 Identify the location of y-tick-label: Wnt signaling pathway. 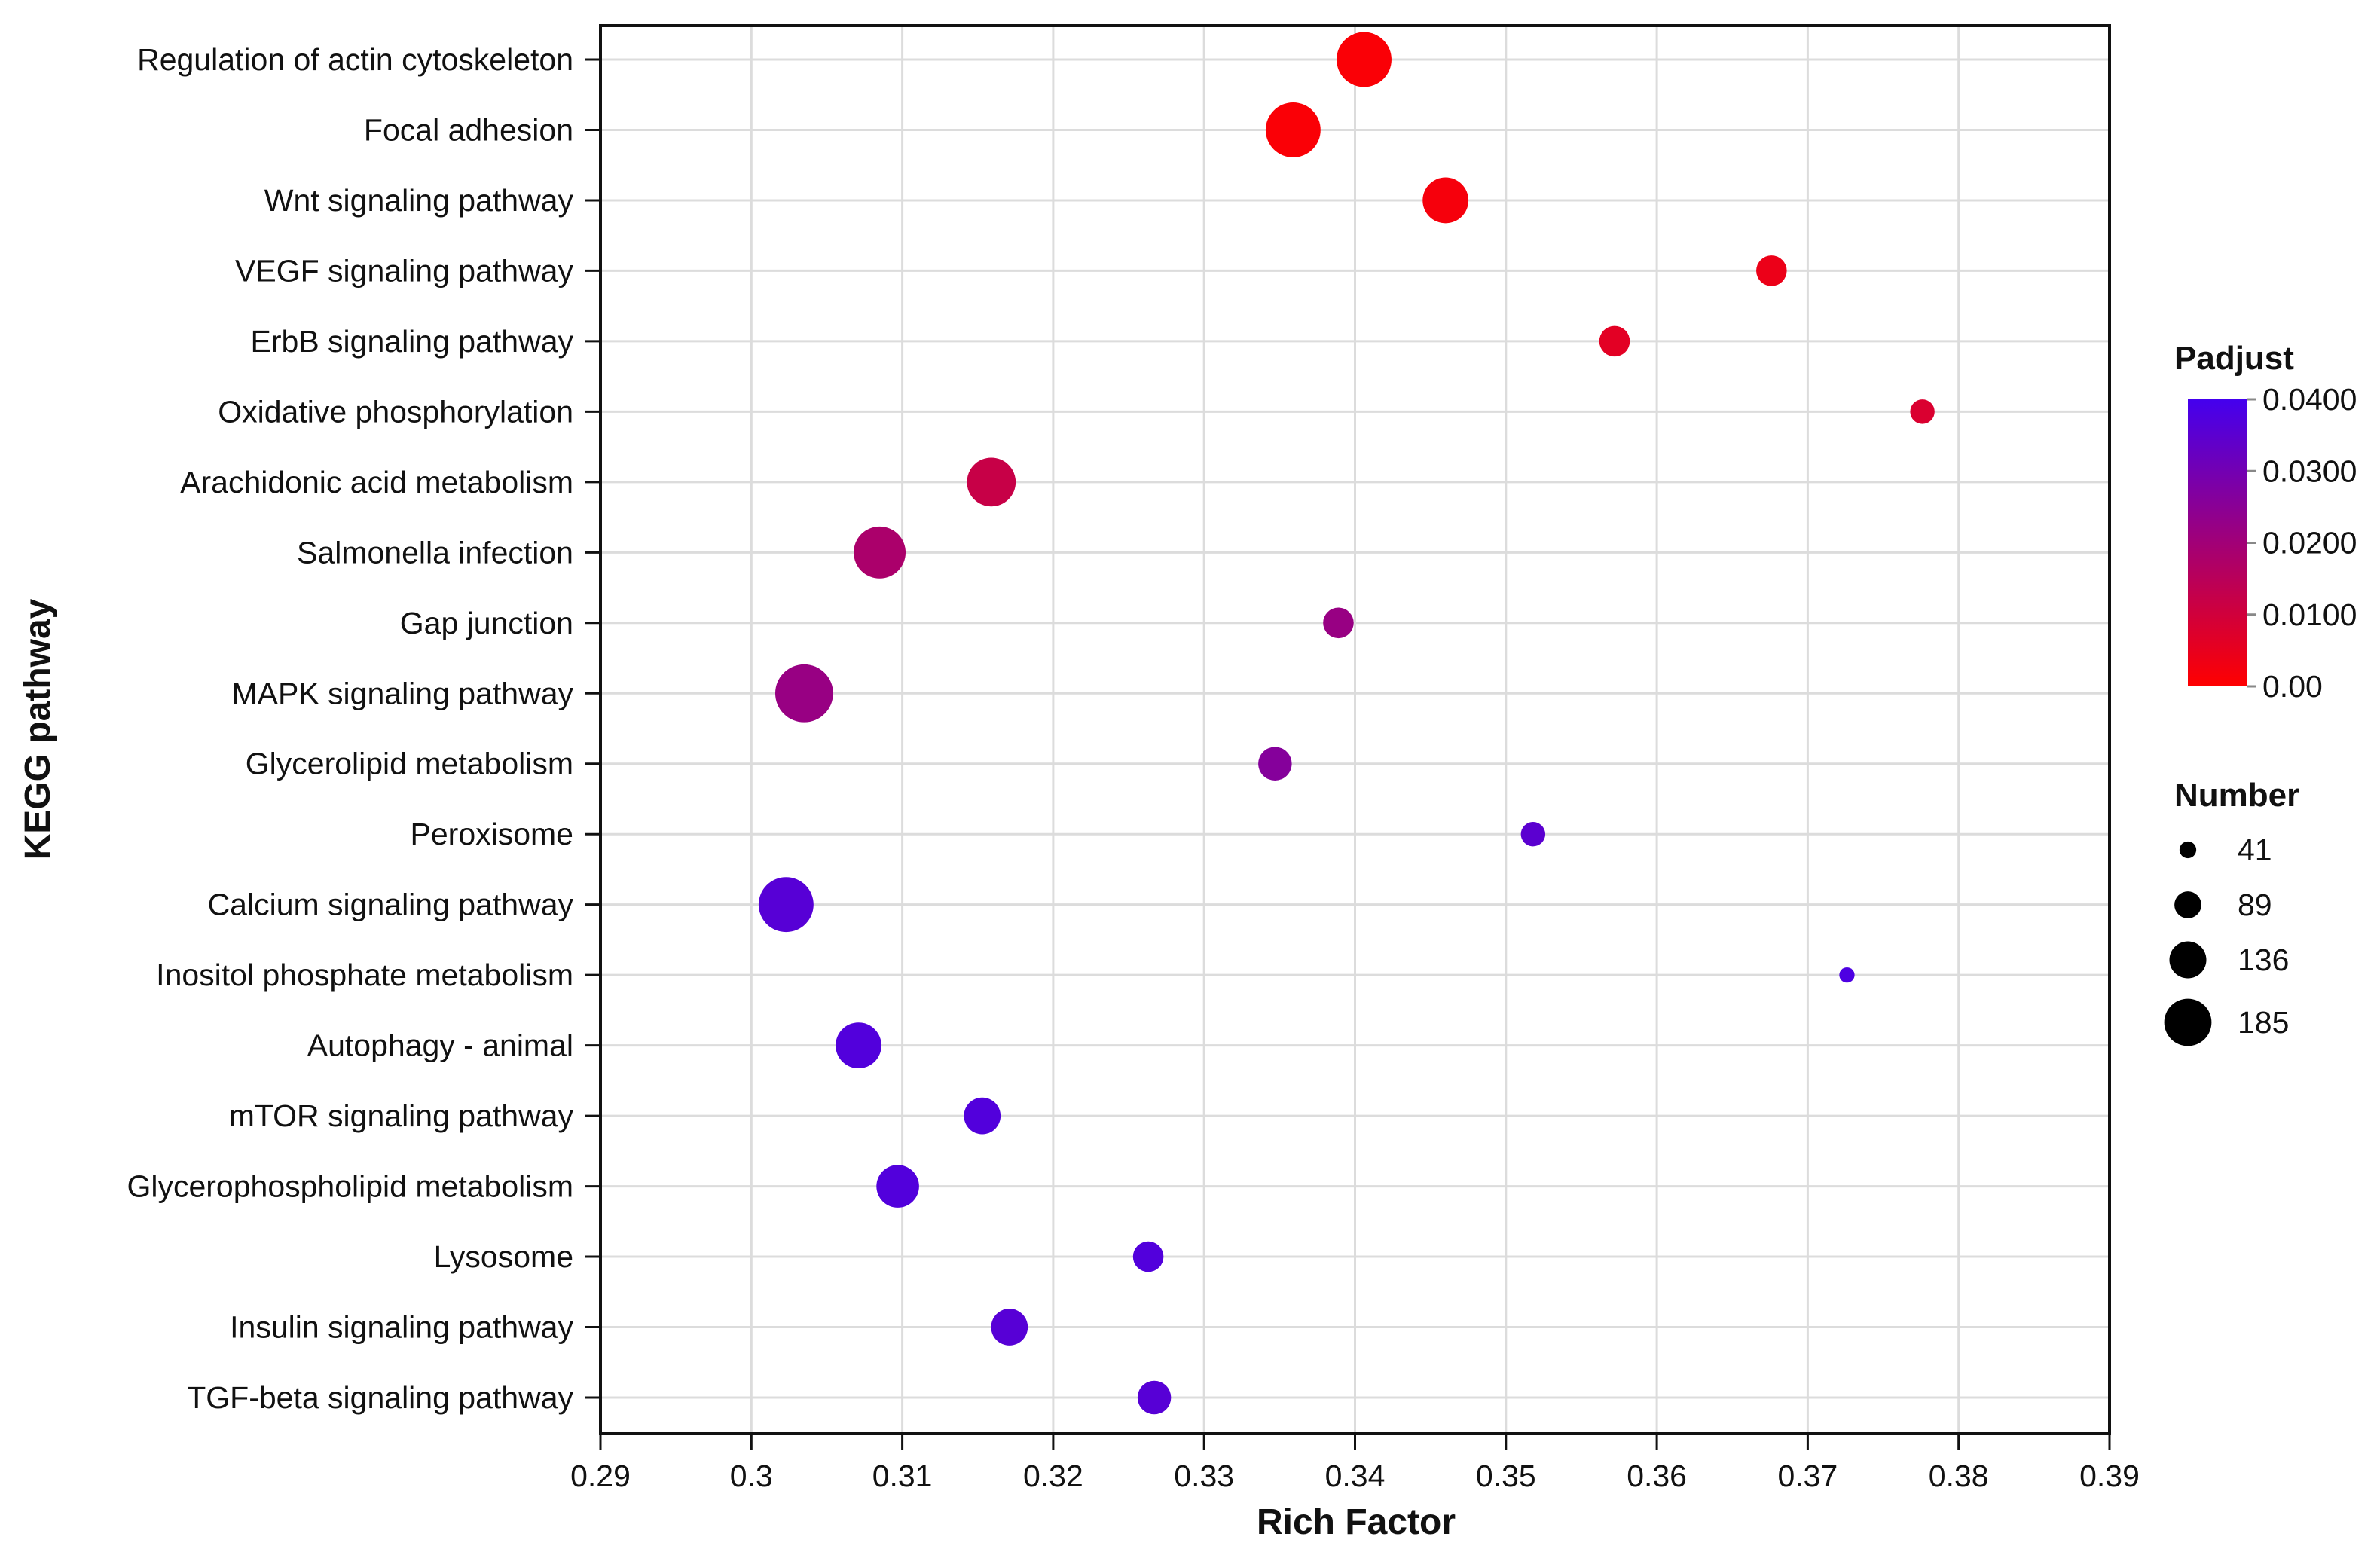
(419, 200).